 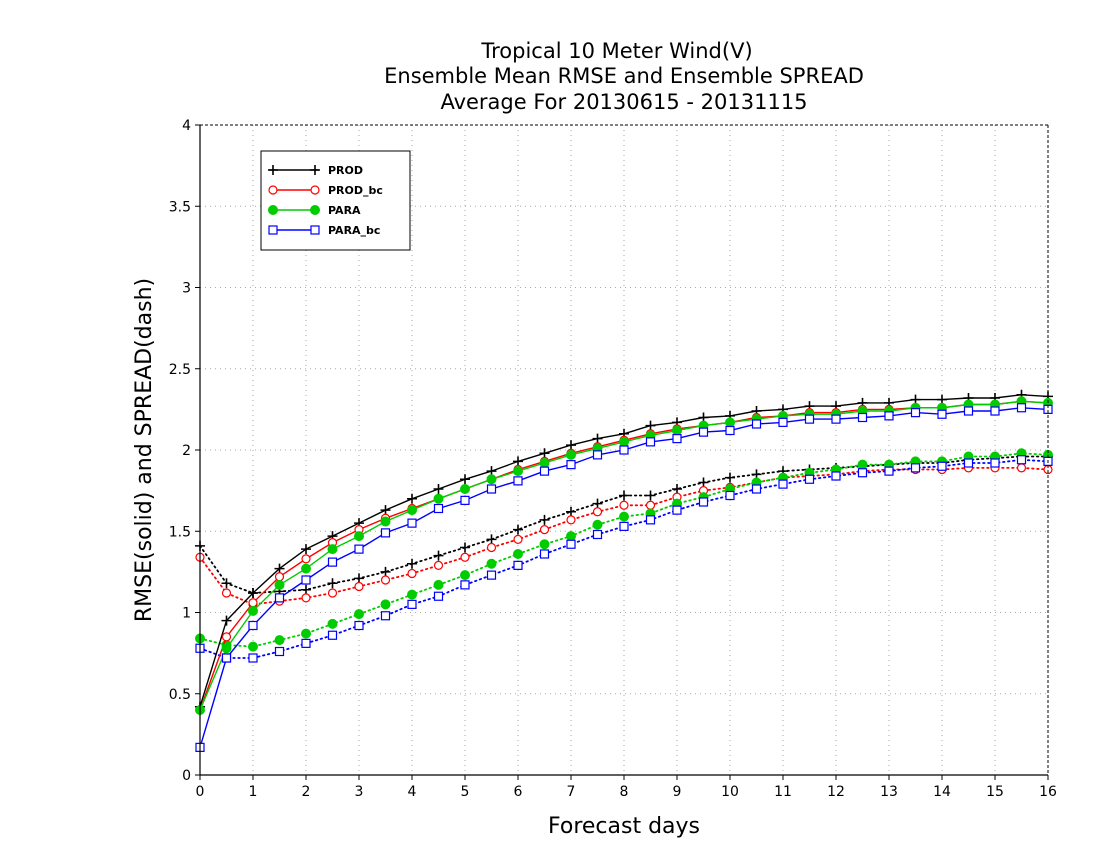 I want to click on x-tick-label: 16, so click(x=1048, y=792).